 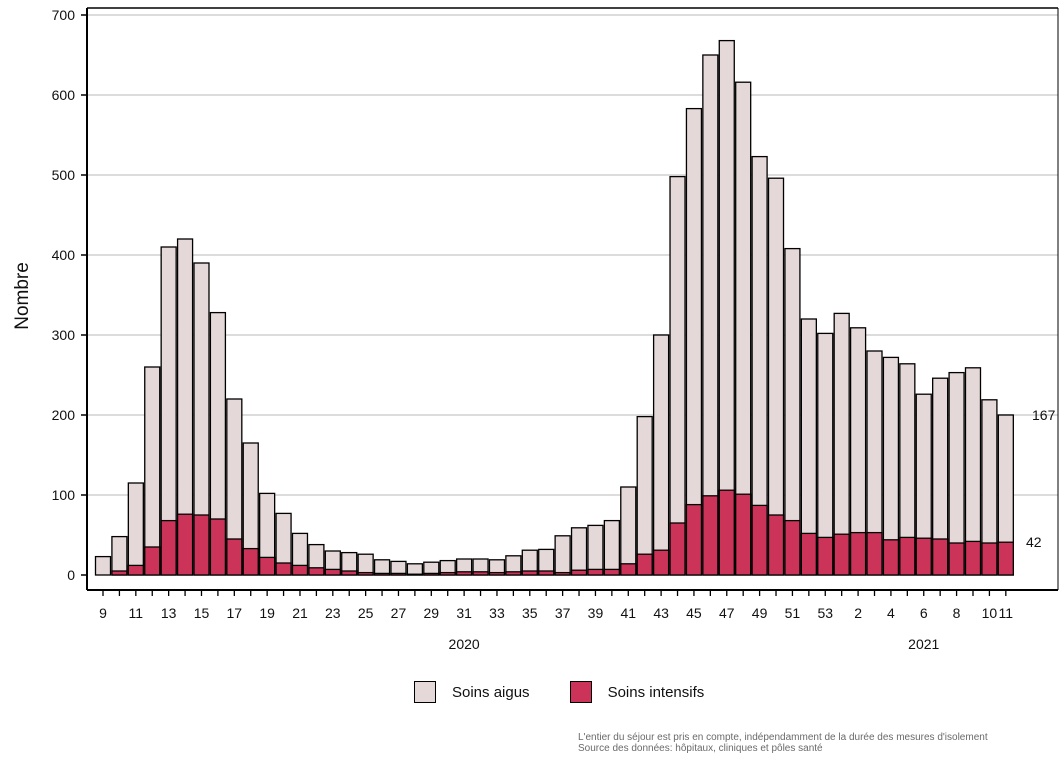 I want to click on x-tick-label: 27, so click(x=399, y=613).